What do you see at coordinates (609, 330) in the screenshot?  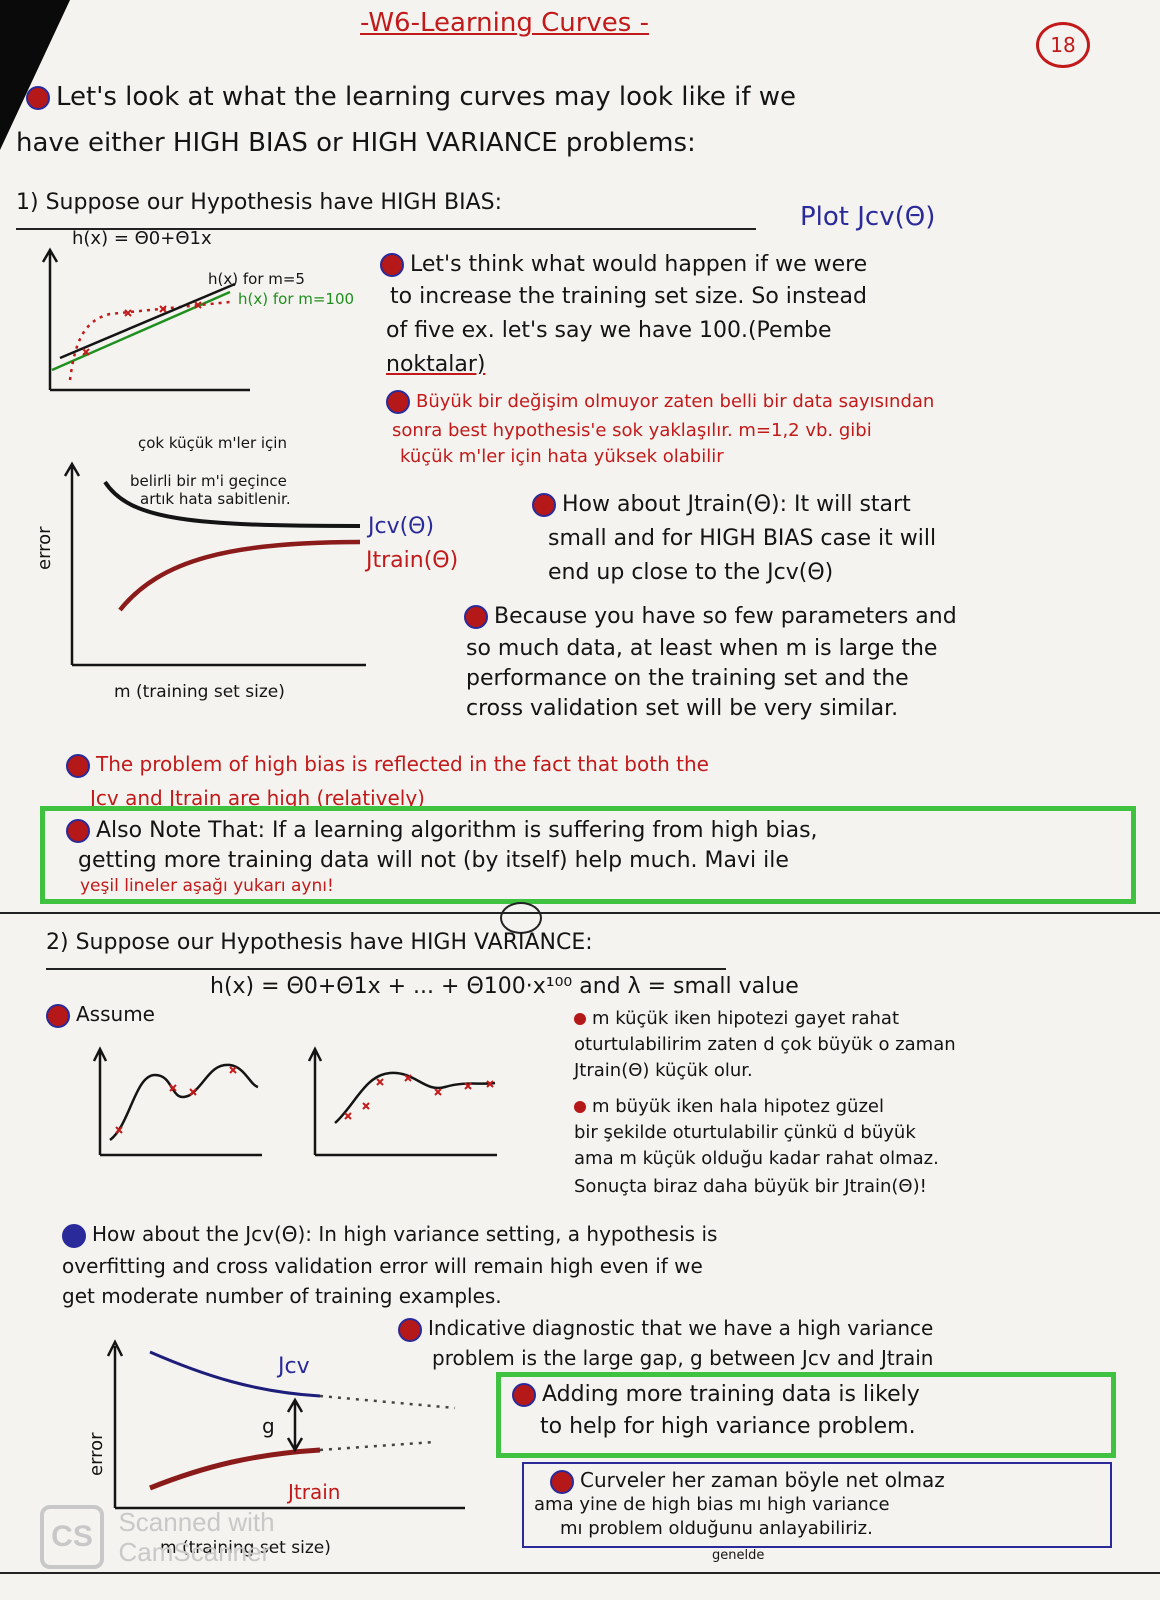 I see `point1-line-3: of five ex. let's say we have 100.(Pembe` at bounding box center [609, 330].